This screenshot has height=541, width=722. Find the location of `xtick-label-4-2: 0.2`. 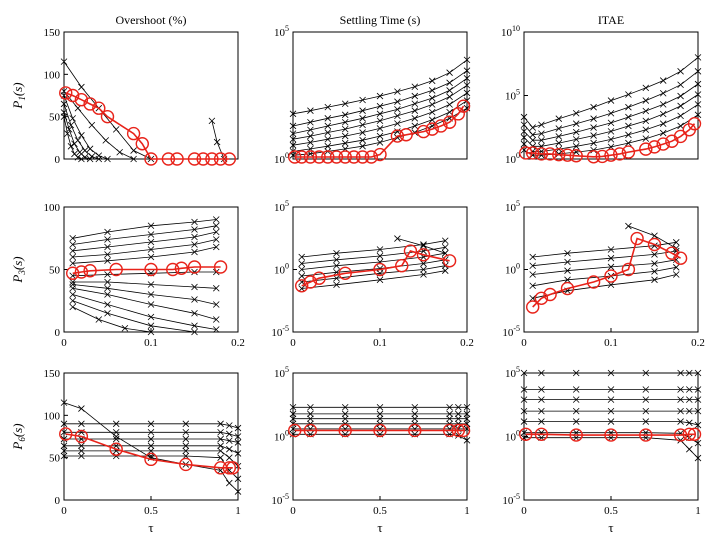

xtick-label-4-2: 0.2 is located at coordinates (467, 343).